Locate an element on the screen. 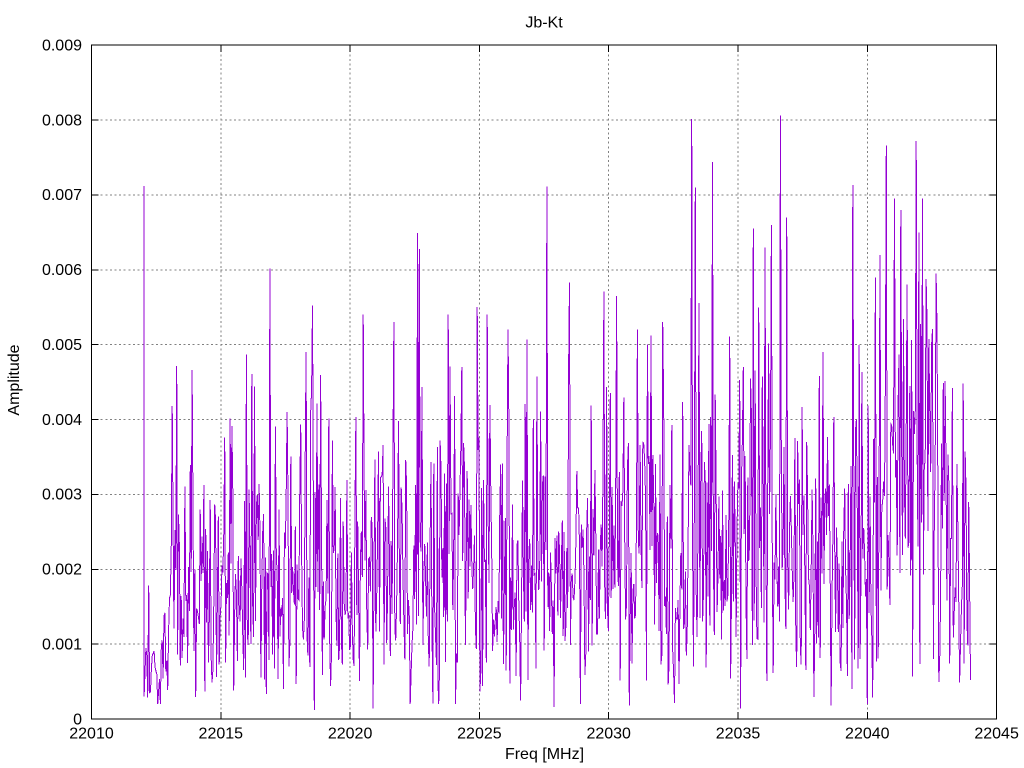  svg-text: 0.005 is located at coordinates (62, 345).